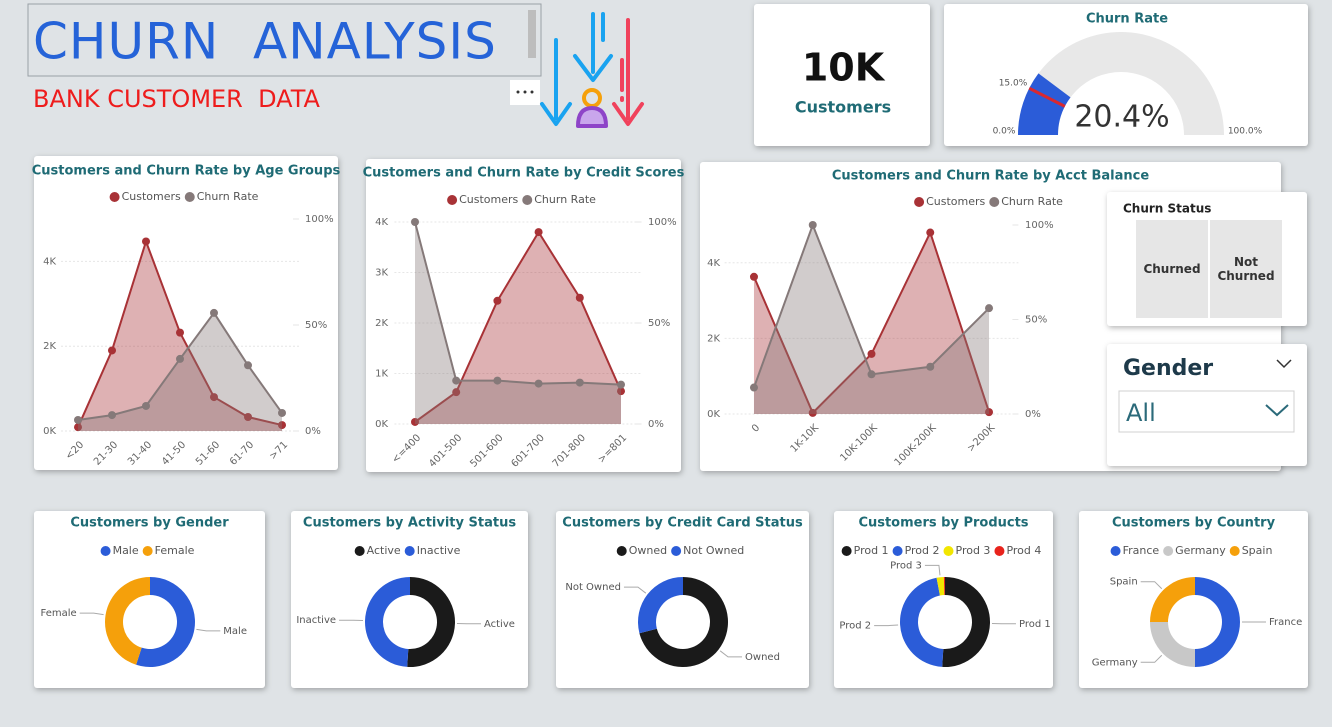  What do you see at coordinates (659, 323) in the screenshot?
I see `y2-tick-label: 50%` at bounding box center [659, 323].